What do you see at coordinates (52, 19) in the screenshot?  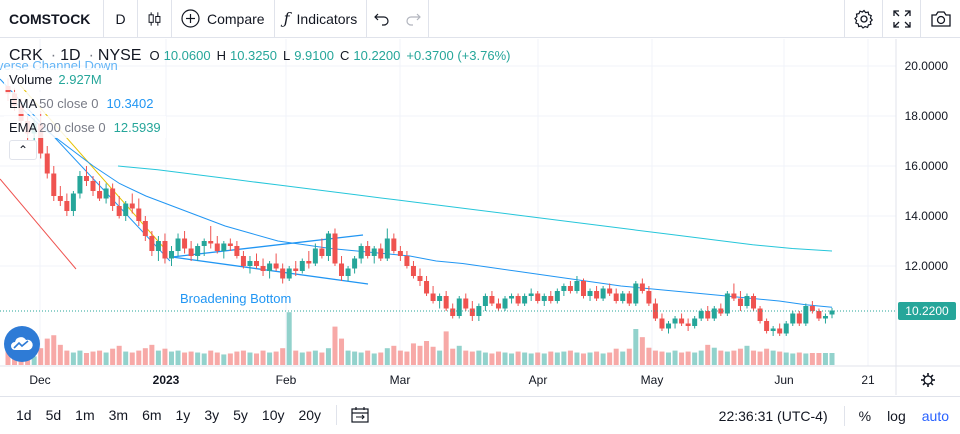 I see `symbol-search-button: COMSTOCK` at bounding box center [52, 19].